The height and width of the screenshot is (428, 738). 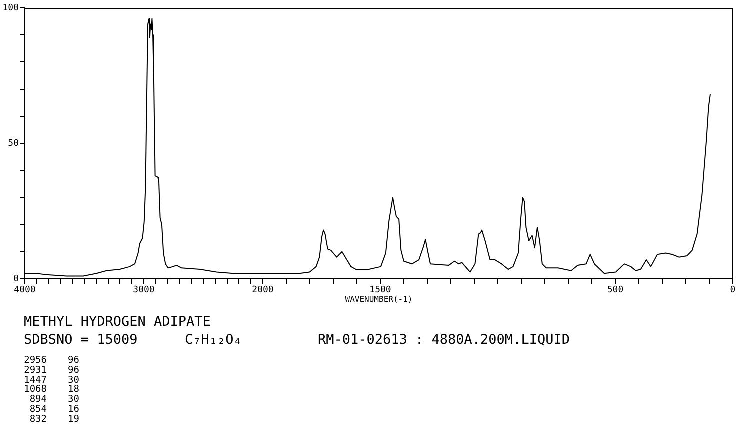 What do you see at coordinates (35, 390) in the screenshot?
I see `text: 1068` at bounding box center [35, 390].